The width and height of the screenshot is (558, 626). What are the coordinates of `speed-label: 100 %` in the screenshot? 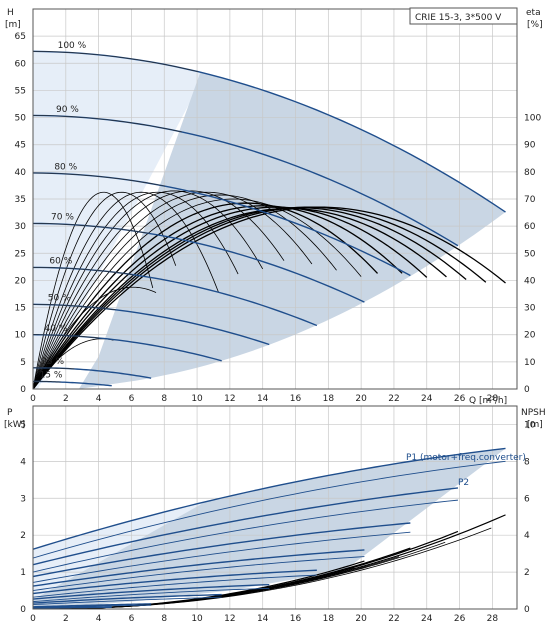 It's located at (72, 46).